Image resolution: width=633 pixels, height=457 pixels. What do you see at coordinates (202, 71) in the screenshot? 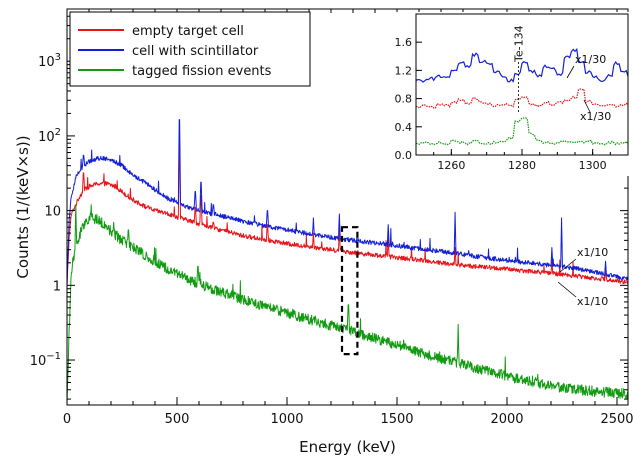
I see `legend-entry-label: tagged fission events` at bounding box center [202, 71].